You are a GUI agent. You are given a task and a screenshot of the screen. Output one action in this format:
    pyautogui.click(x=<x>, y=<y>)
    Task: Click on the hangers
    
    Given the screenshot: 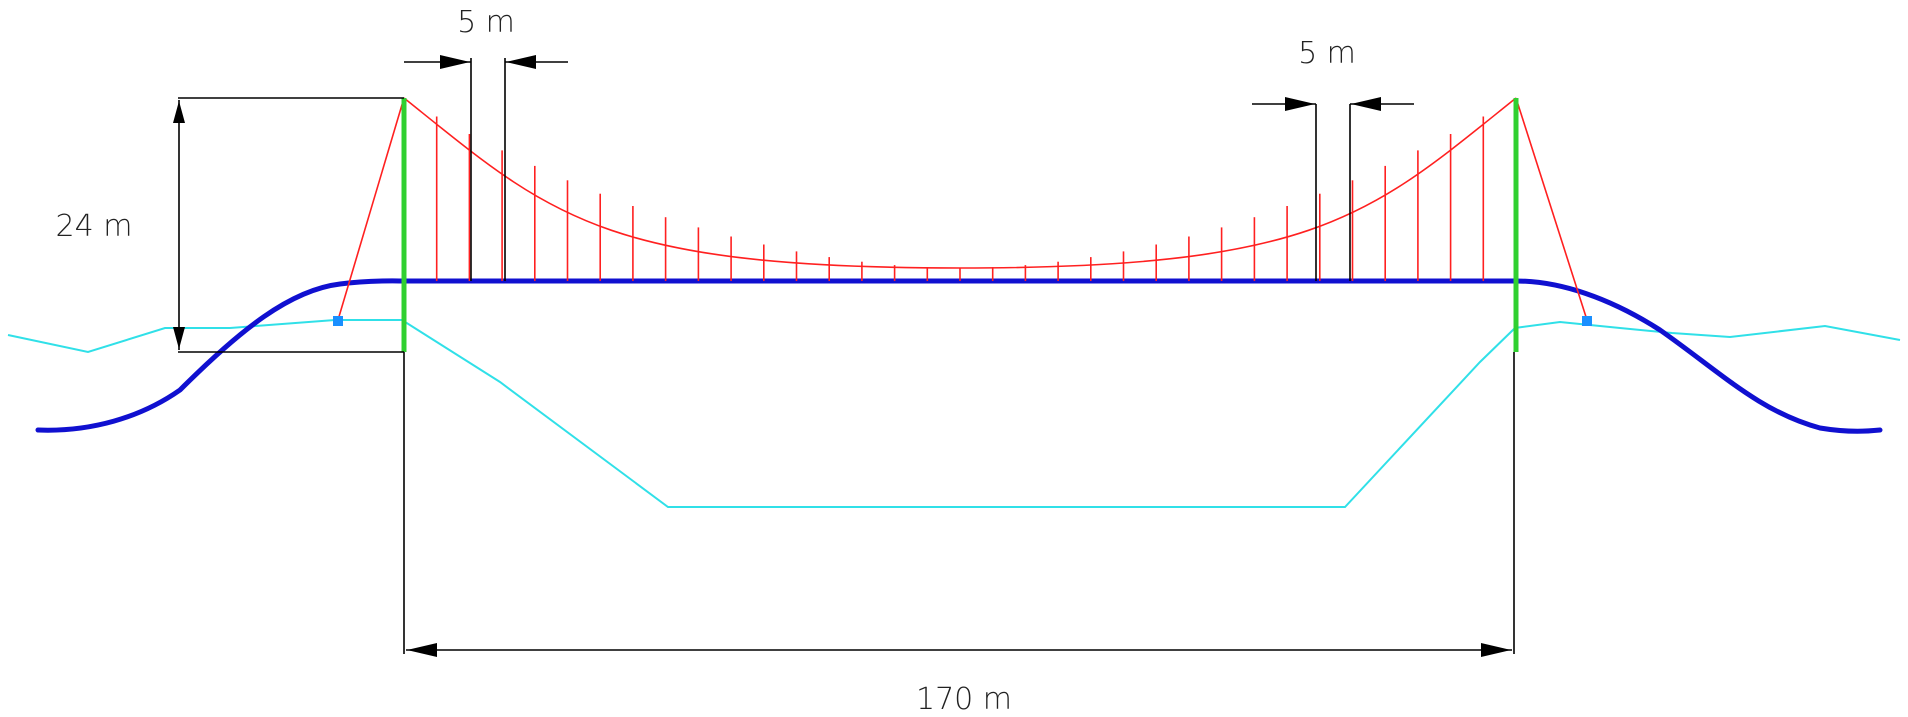 What is the action you would take?
    pyautogui.click(x=960, y=198)
    